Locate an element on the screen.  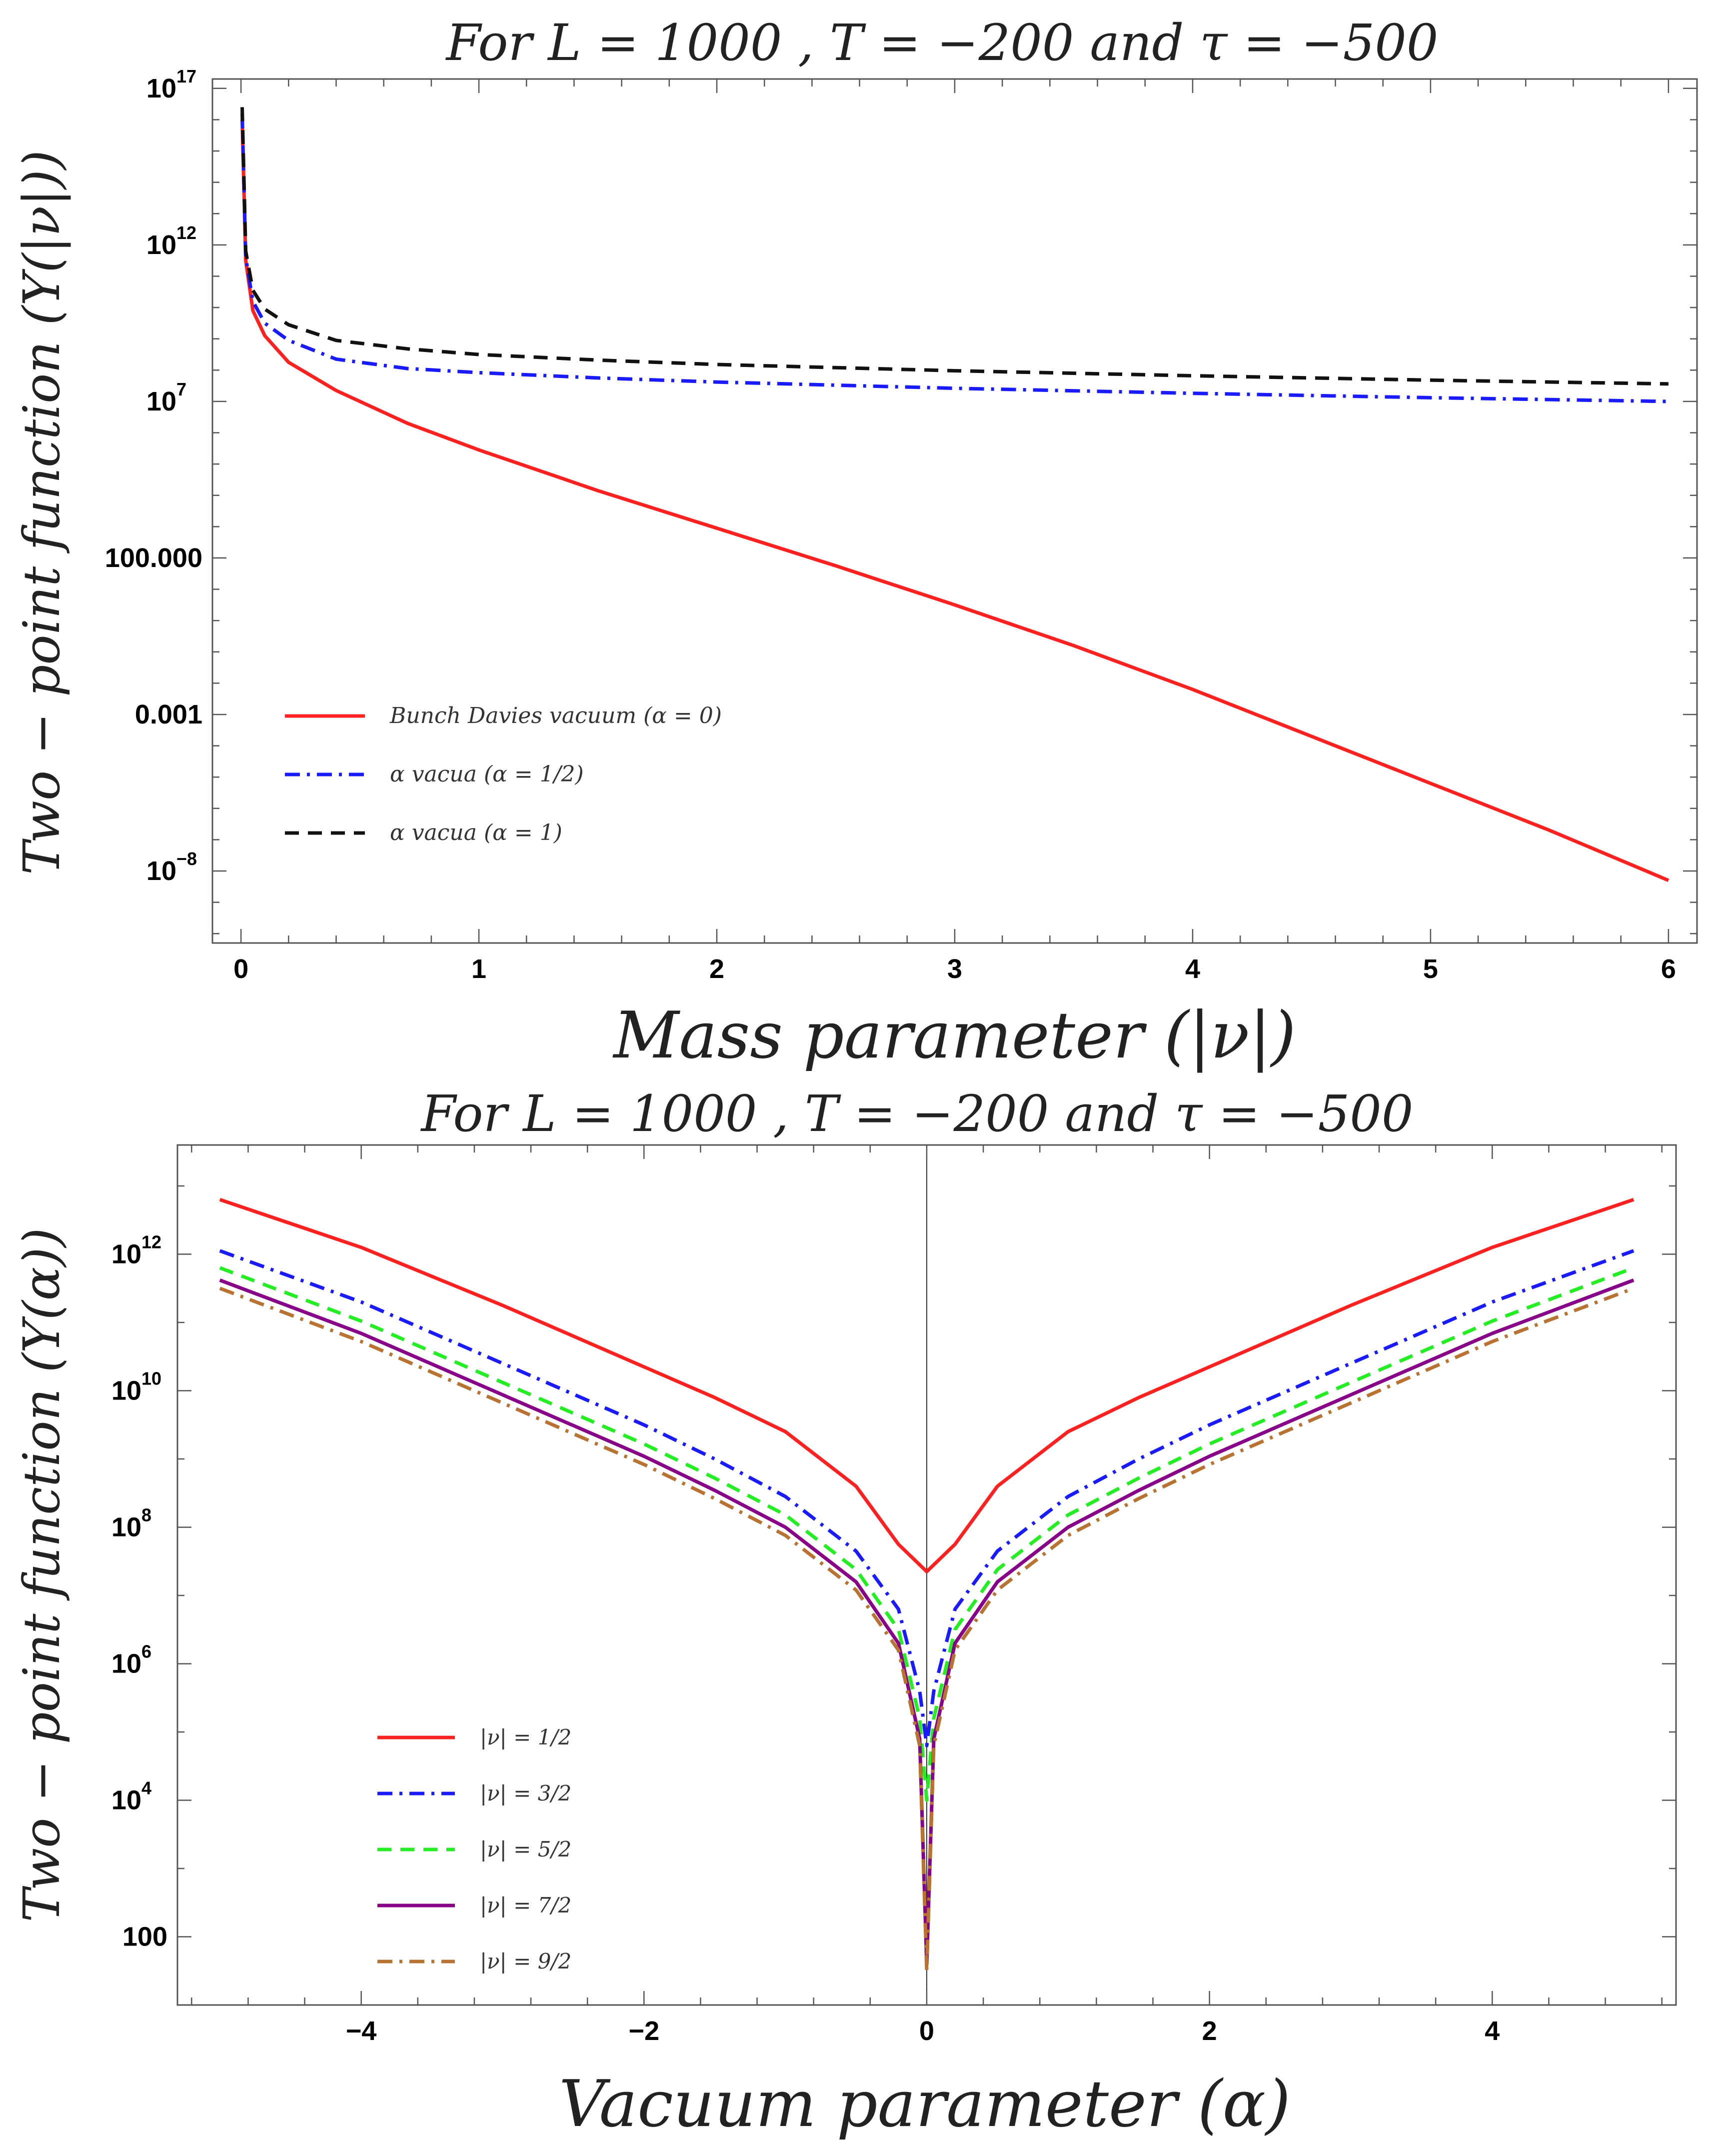
y-tick-exponent: 6 is located at coordinates (146, 1651).